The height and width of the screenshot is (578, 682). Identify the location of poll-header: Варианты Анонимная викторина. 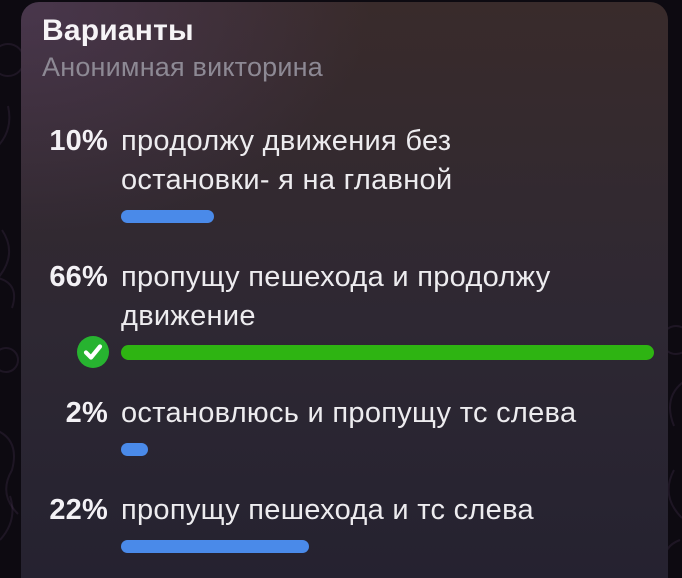
(347, 48).